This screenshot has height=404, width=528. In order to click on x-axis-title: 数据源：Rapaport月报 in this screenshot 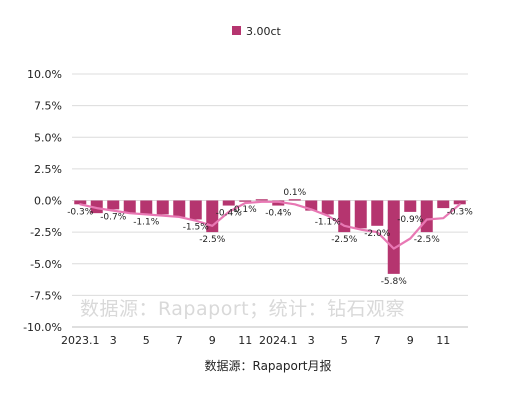, I will do `click(268, 365)`.